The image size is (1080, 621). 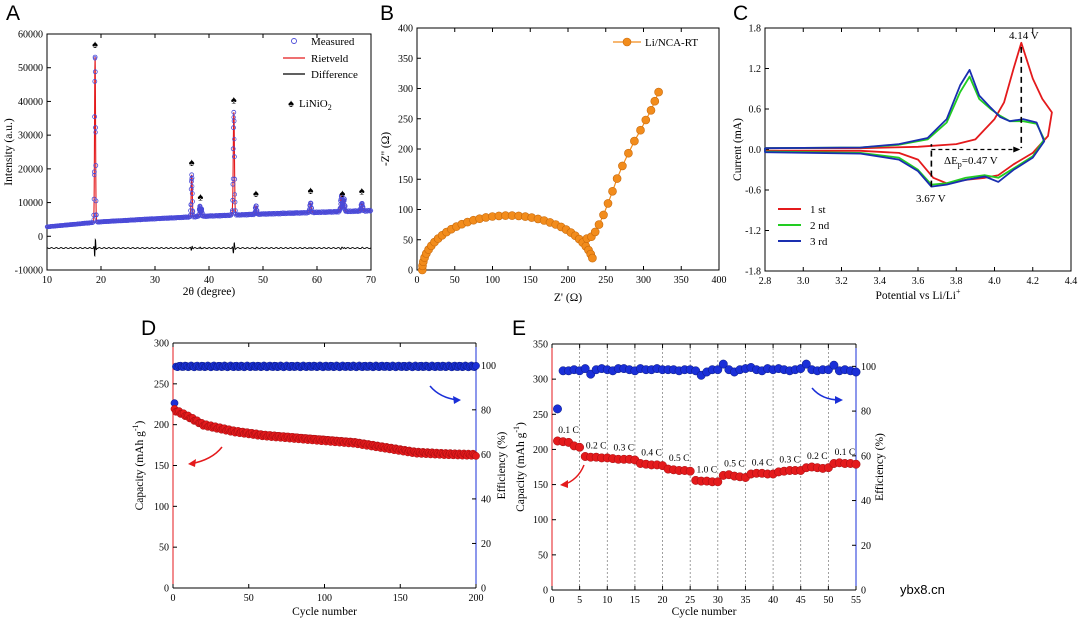 I want to click on panel-e-xtick-label: 10, so click(x=607, y=600).